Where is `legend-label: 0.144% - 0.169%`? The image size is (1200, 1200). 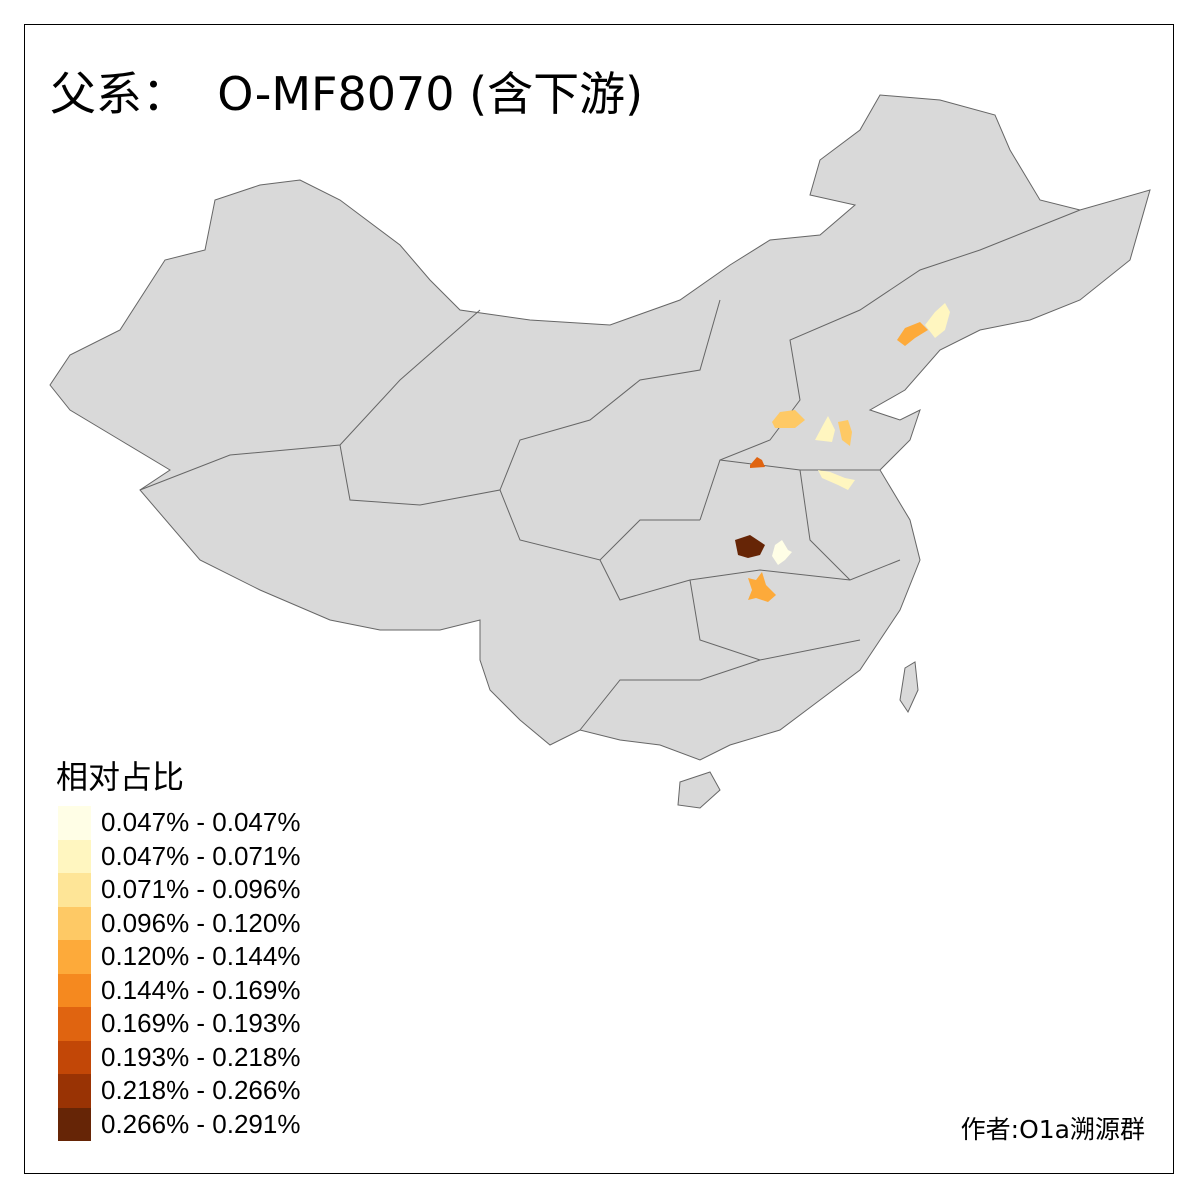
legend-label: 0.144% - 0.169% is located at coordinates (201, 989).